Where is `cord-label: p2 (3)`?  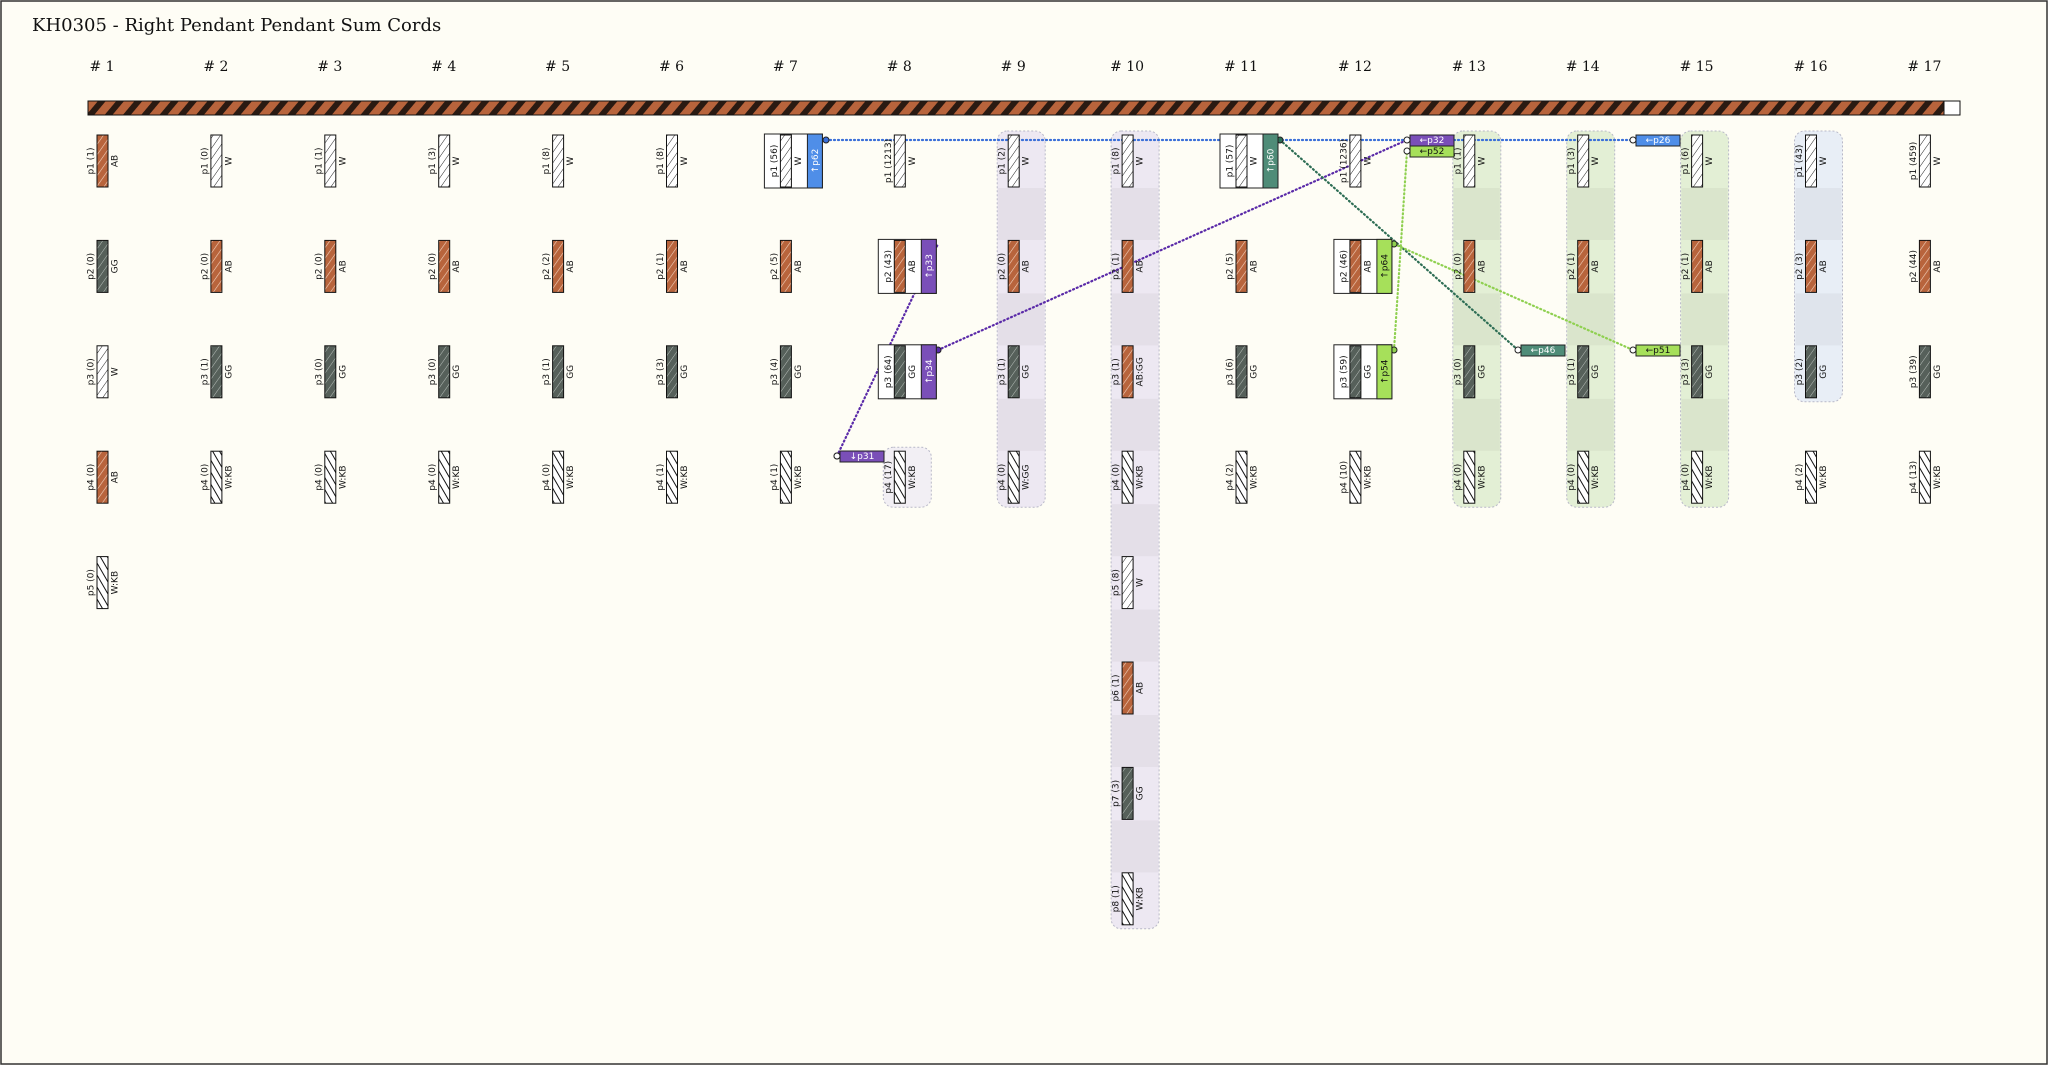 cord-label: p2 (3) is located at coordinates (1800, 266).